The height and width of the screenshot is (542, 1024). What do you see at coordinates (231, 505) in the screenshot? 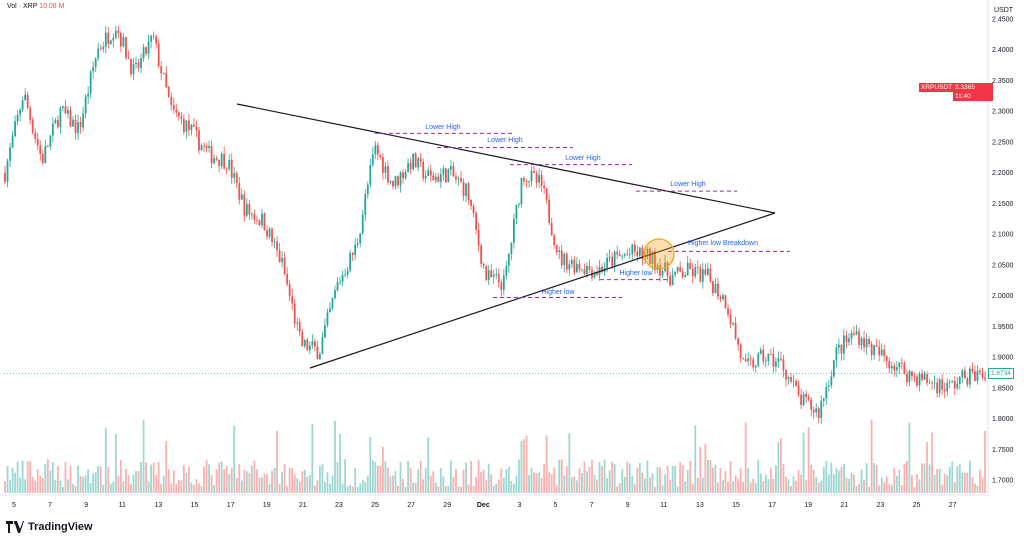
I see `time-axis-tick: 17` at bounding box center [231, 505].